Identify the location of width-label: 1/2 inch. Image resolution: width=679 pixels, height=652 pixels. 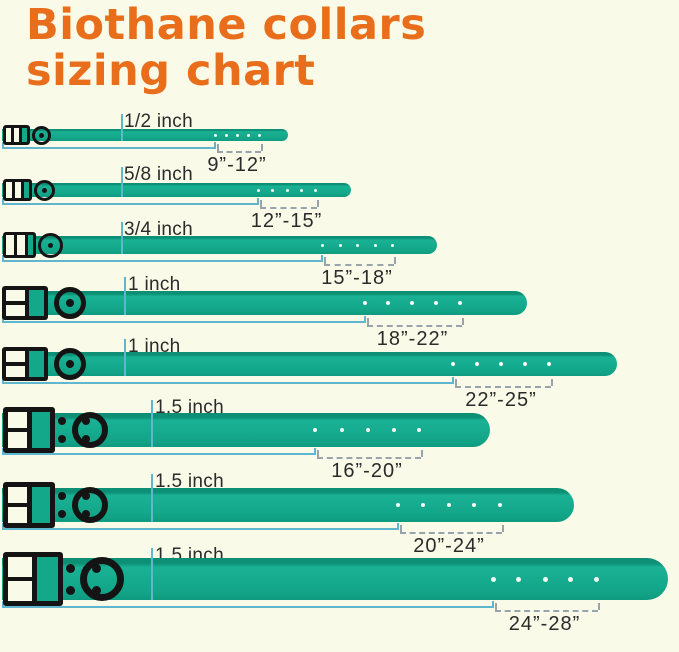
(158, 121).